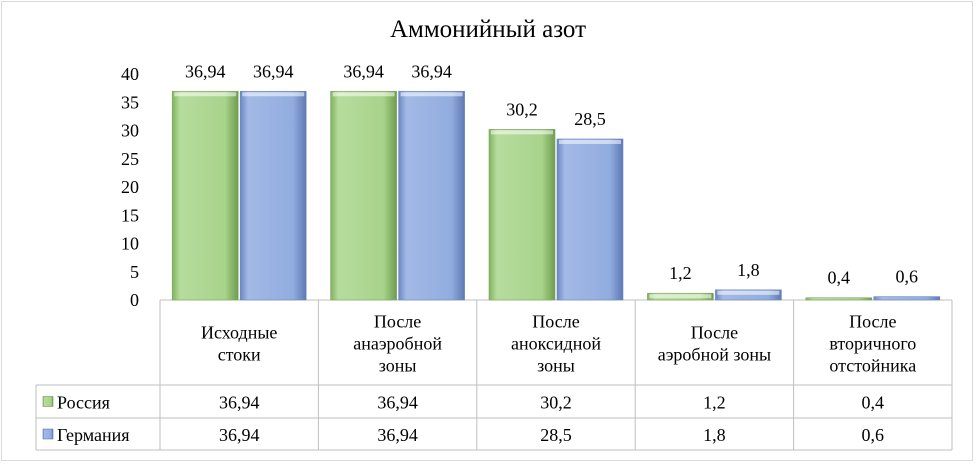  I want to click on data-label: 28,5, so click(590, 119).